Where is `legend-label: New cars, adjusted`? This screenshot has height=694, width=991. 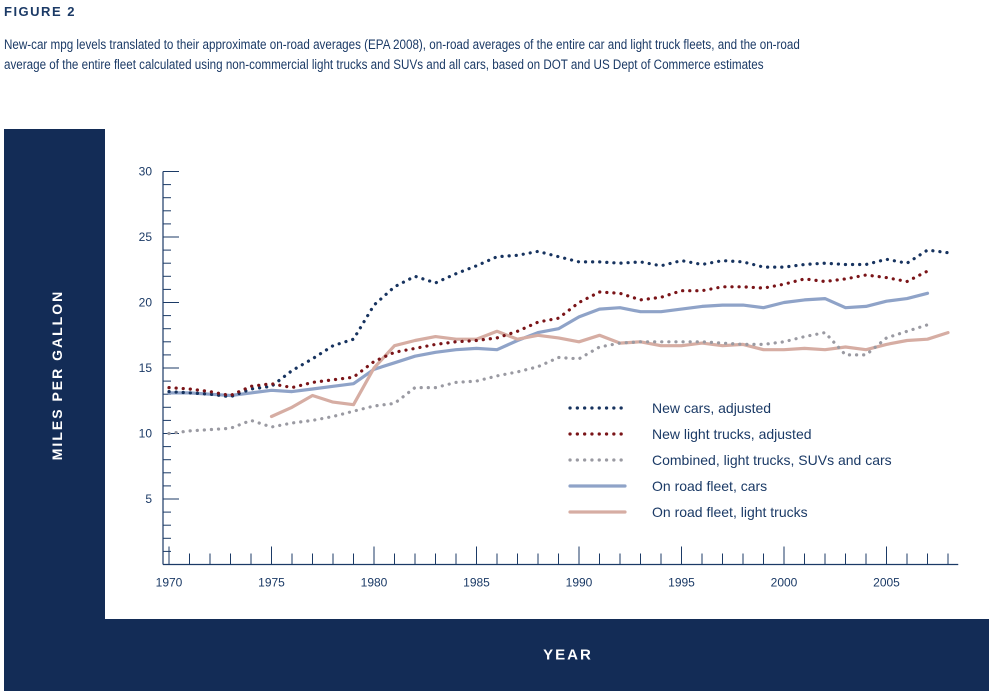 legend-label: New cars, adjusted is located at coordinates (711, 408).